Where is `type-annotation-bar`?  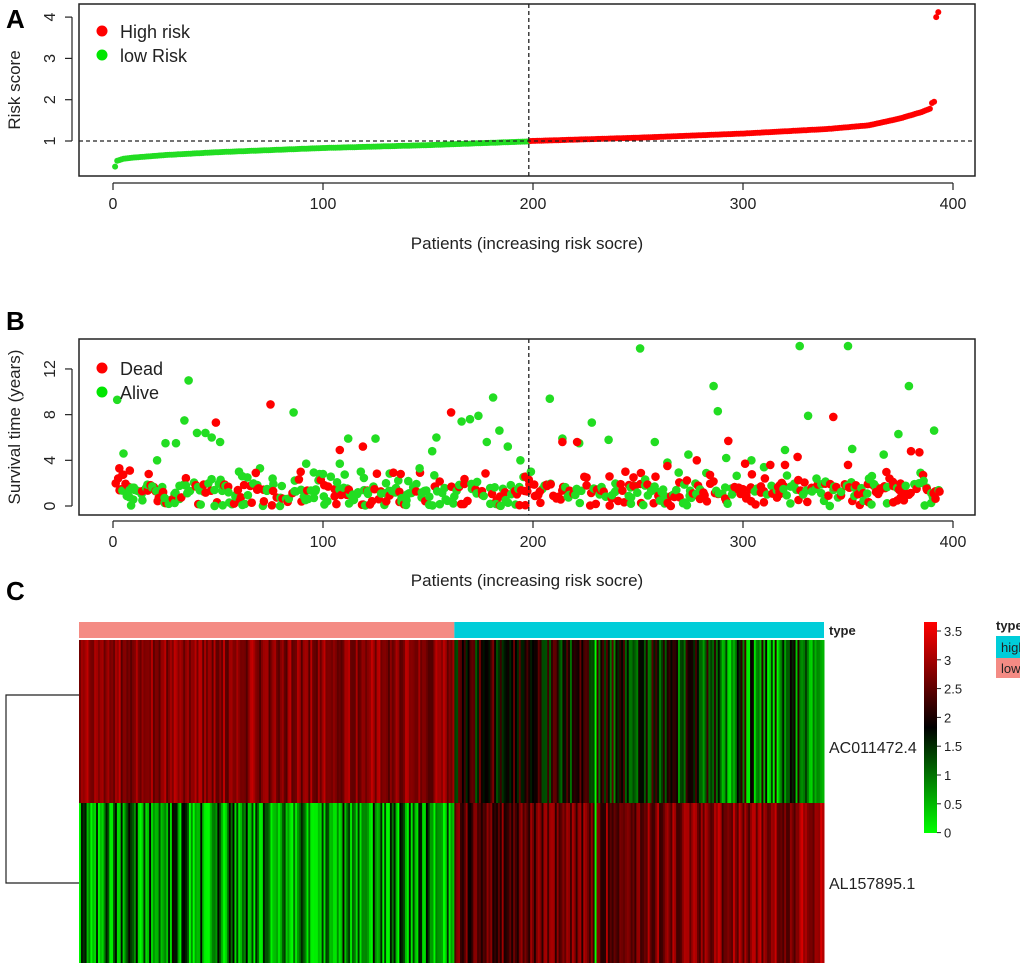 type-annotation-bar is located at coordinates (451, 630).